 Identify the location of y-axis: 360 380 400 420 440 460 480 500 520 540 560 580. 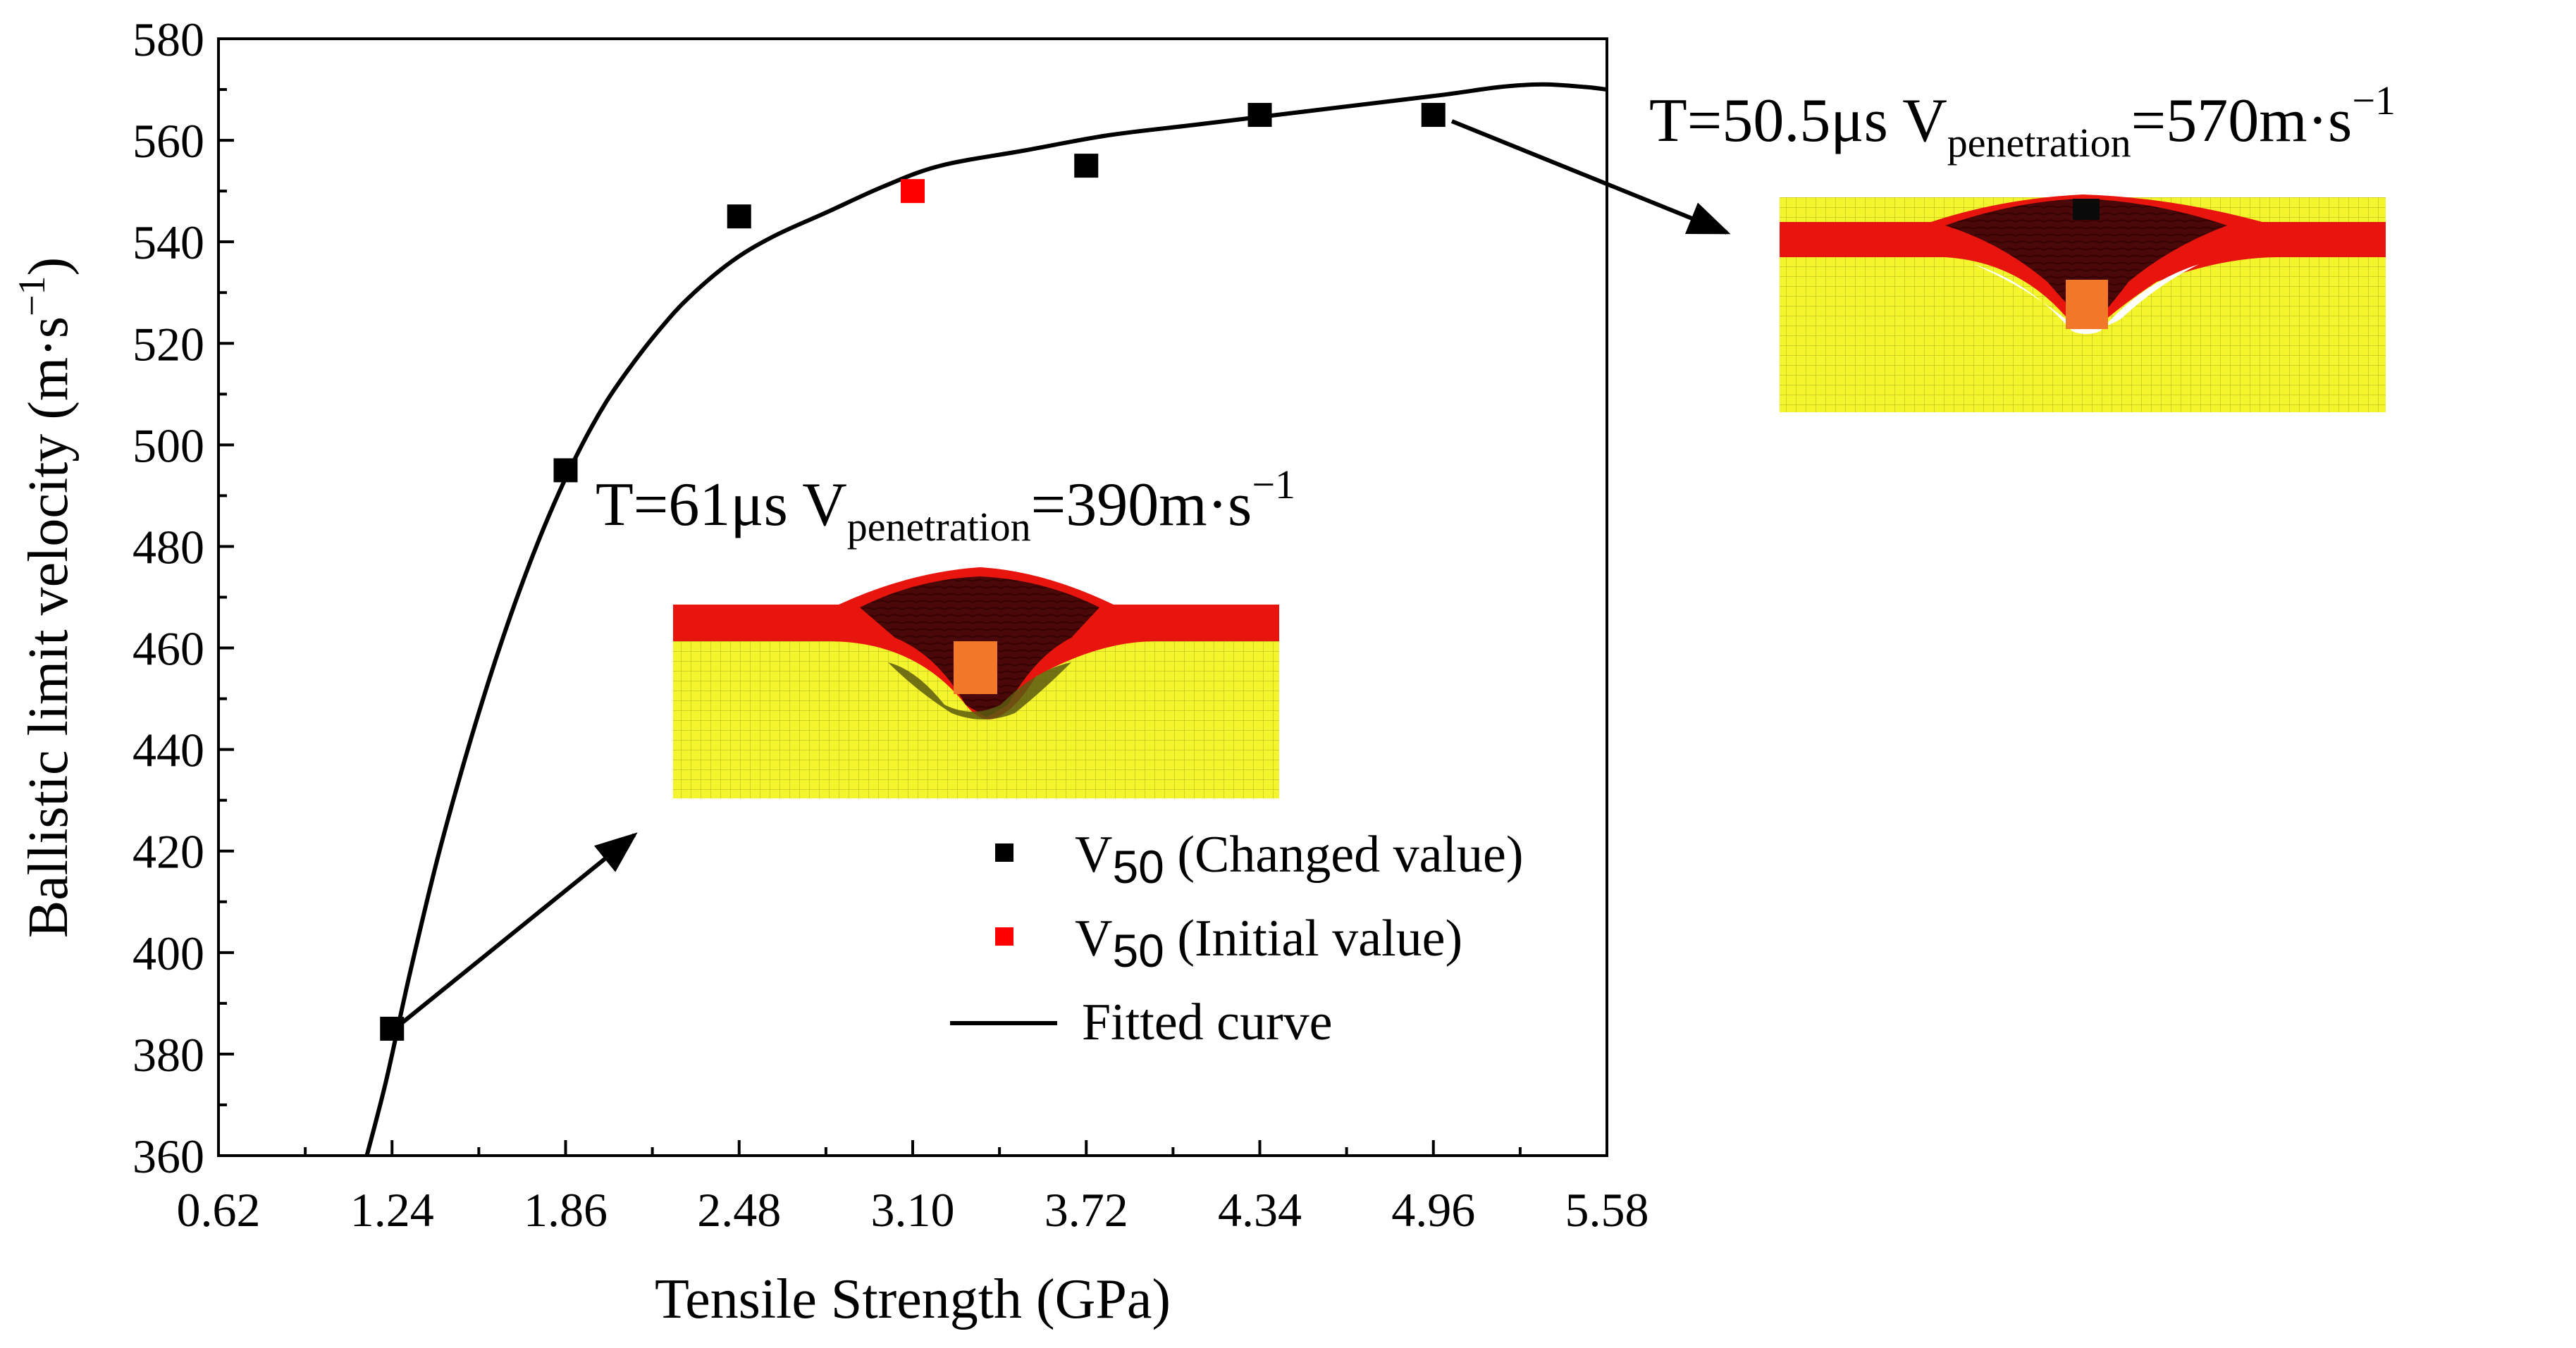
(184, 598).